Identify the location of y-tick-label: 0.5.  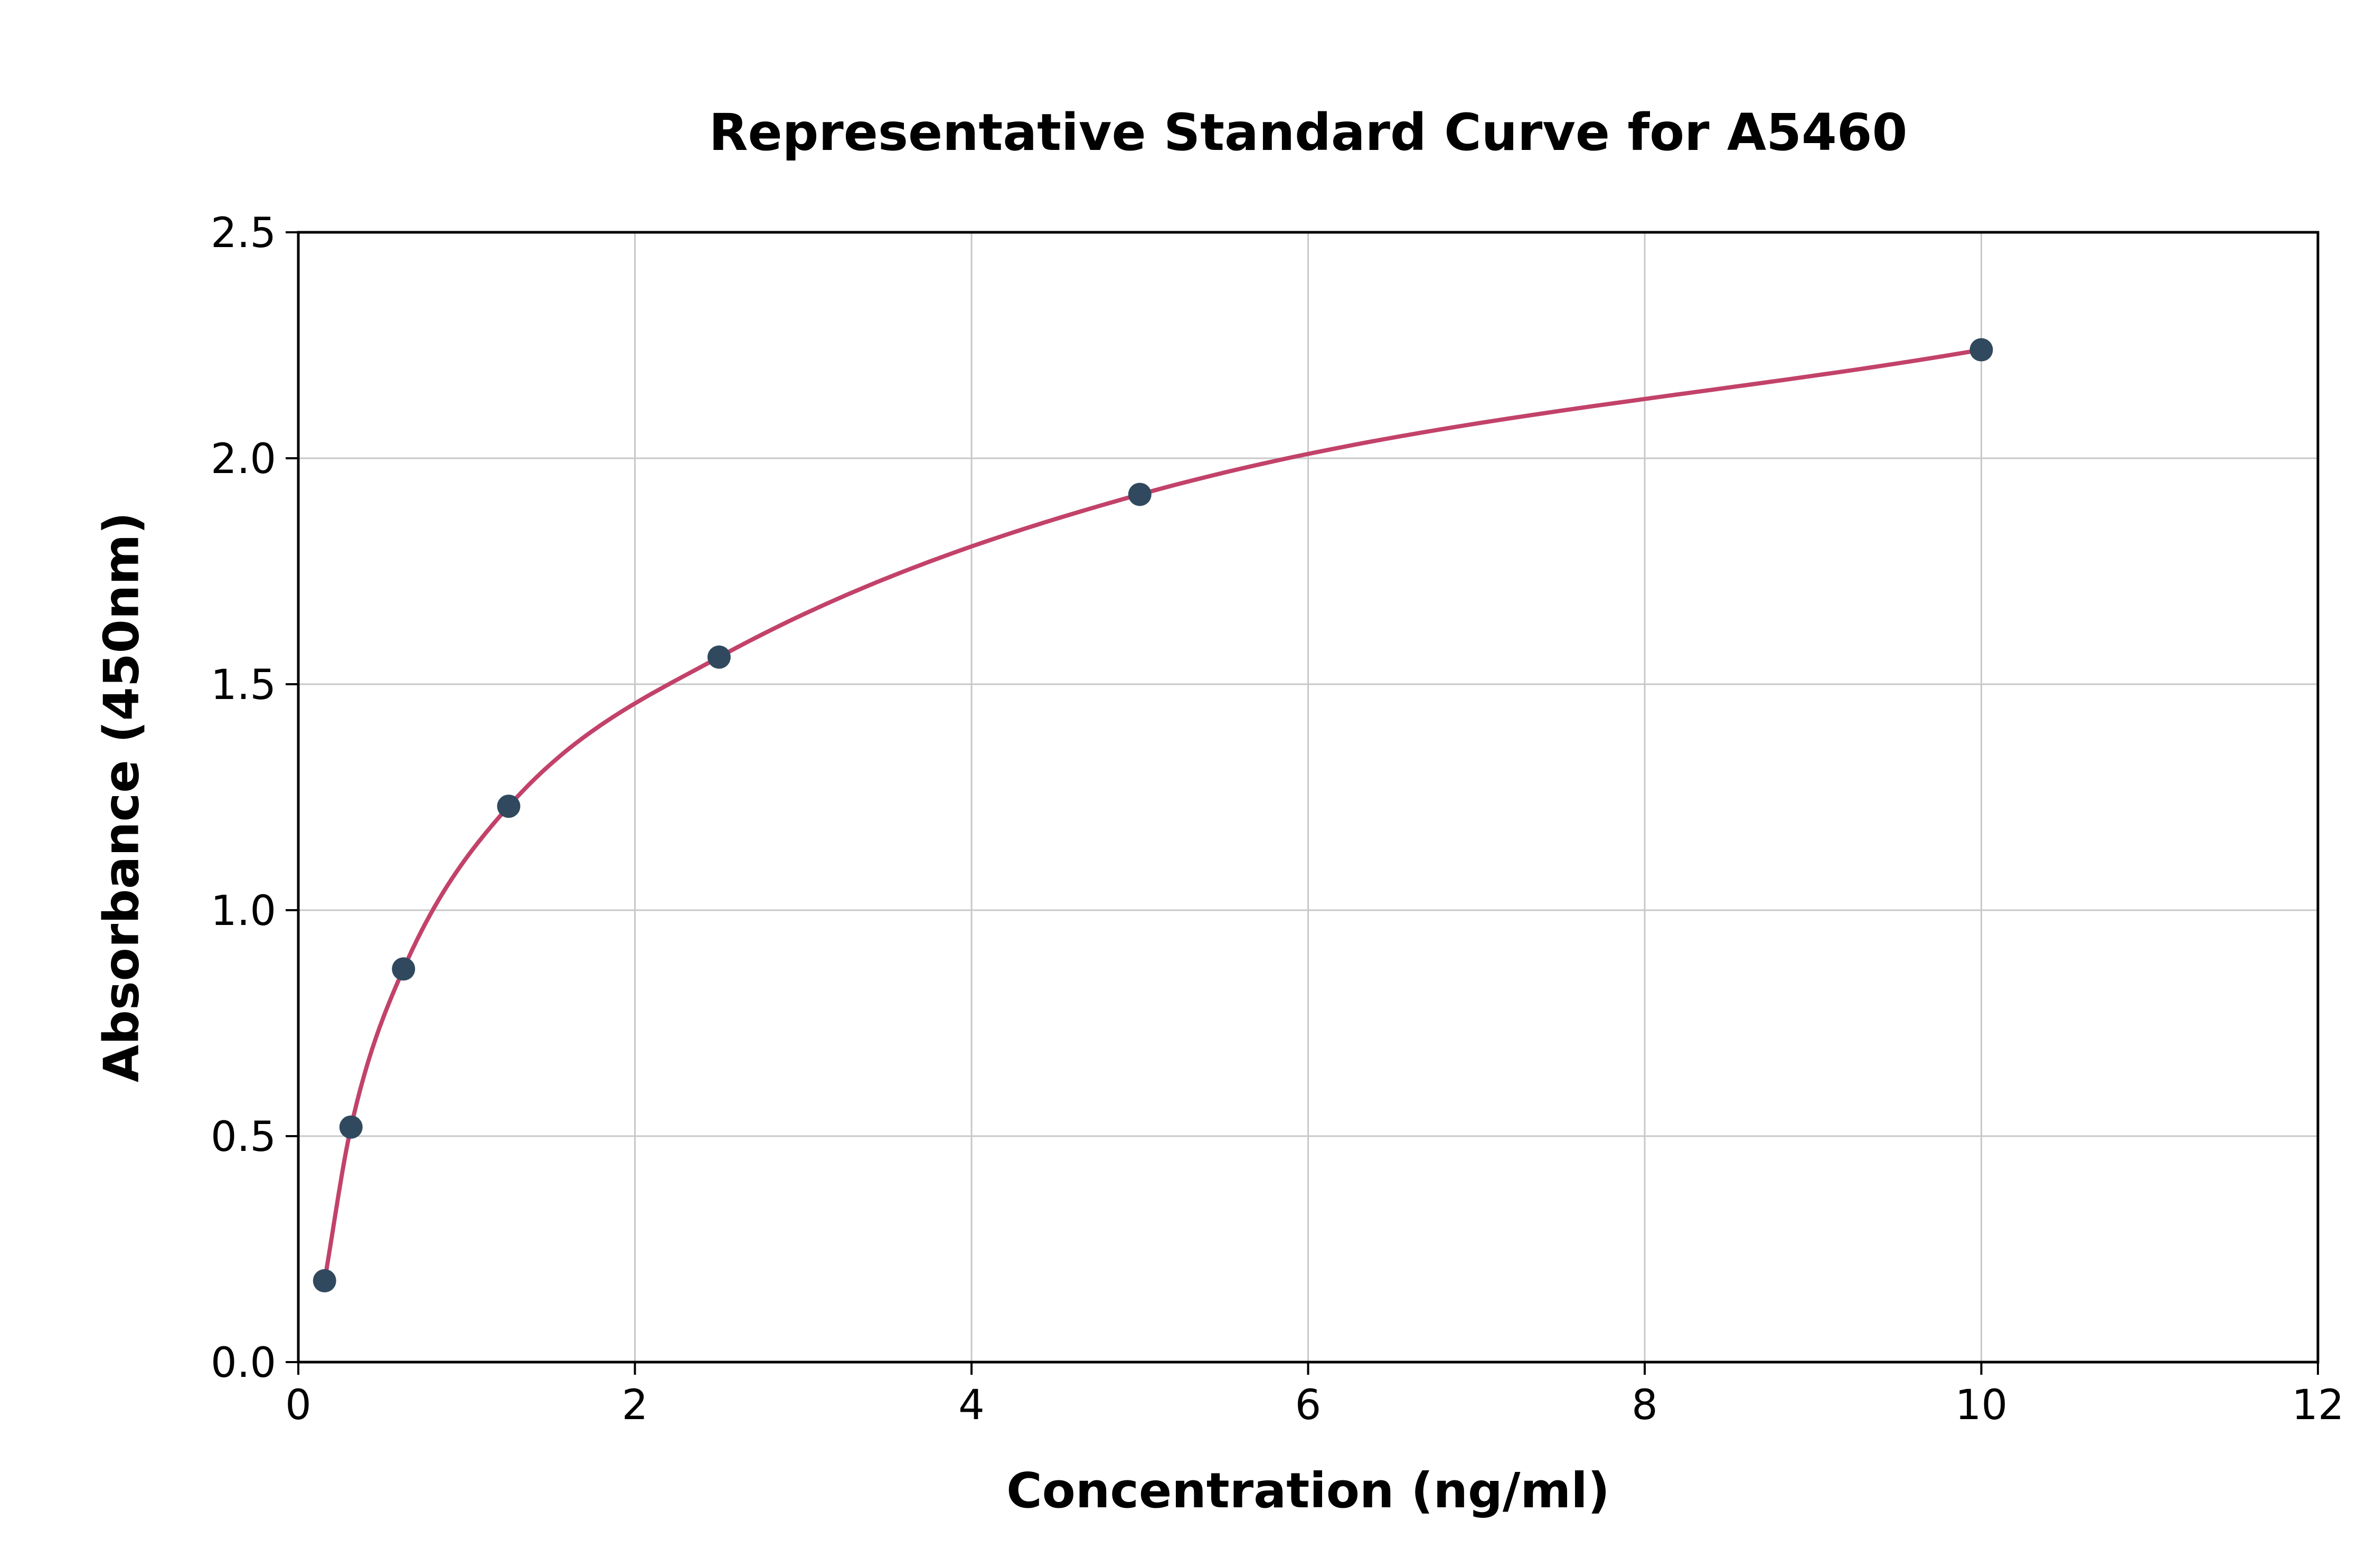
(244, 1137).